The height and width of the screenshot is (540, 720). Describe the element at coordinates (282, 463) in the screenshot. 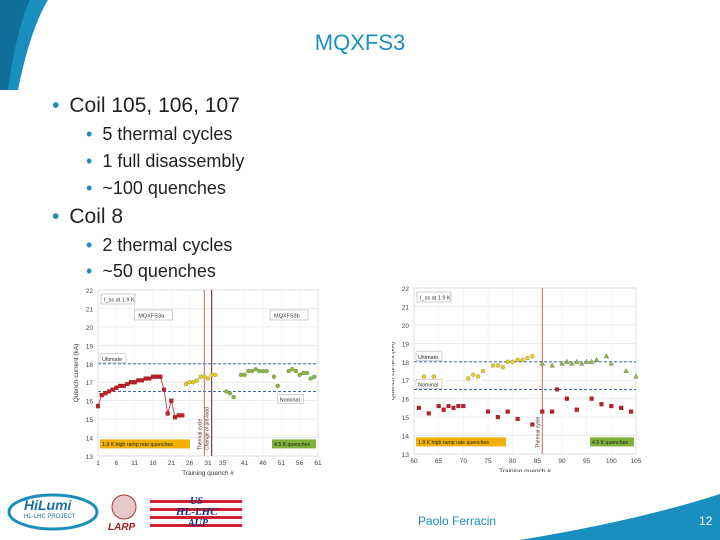

I see `x-tick-label: 51` at that location.